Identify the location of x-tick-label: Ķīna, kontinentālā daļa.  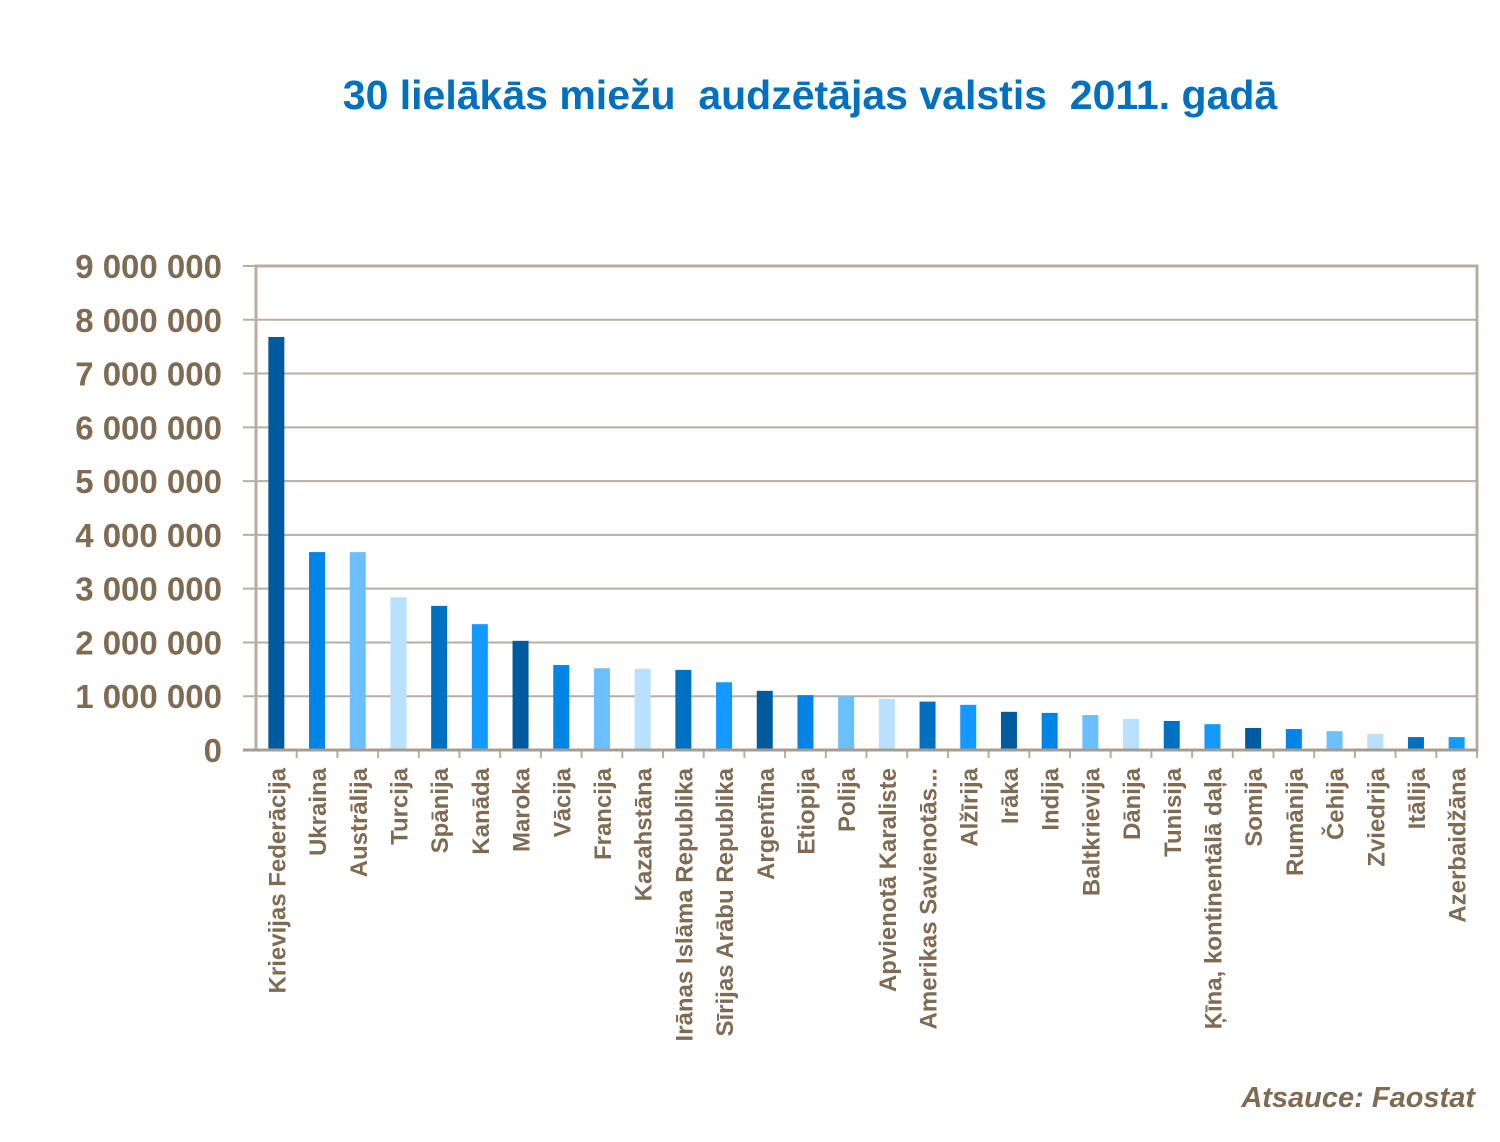
(1213, 898).